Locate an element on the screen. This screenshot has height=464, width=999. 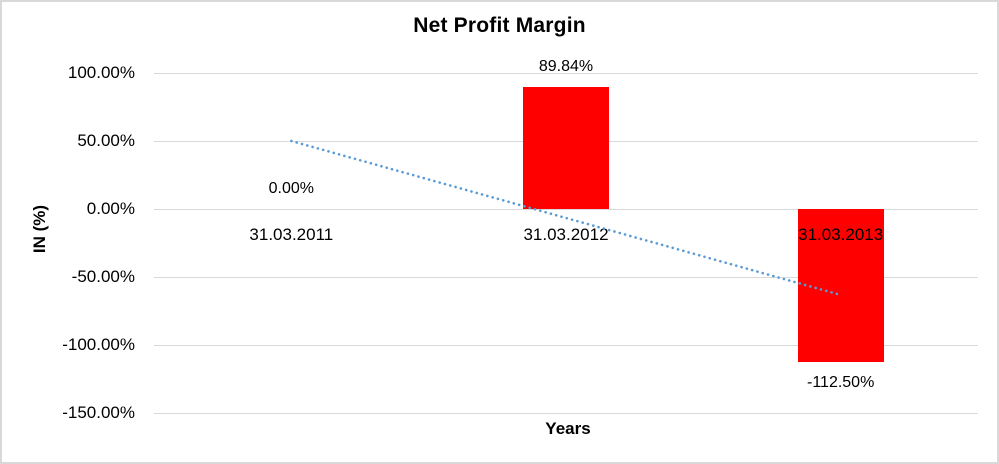
data-label: -112.50% is located at coordinates (841, 382).